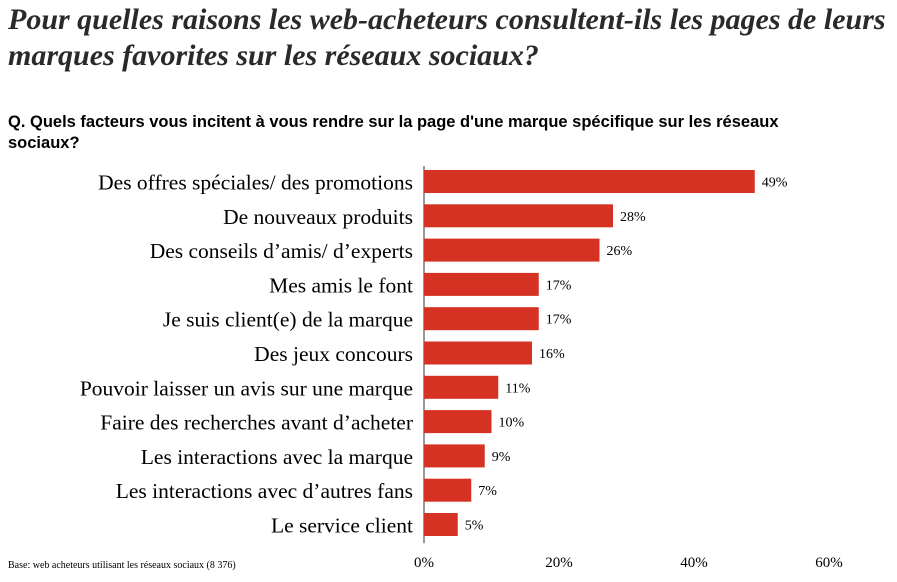  What do you see at coordinates (474, 526) in the screenshot?
I see `value-label: 5%` at bounding box center [474, 526].